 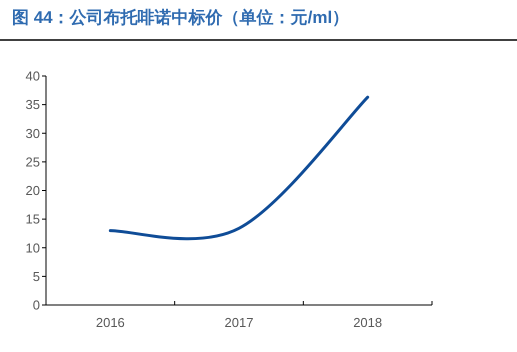 I want to click on y-tick-label: 25, so click(x=33, y=162).